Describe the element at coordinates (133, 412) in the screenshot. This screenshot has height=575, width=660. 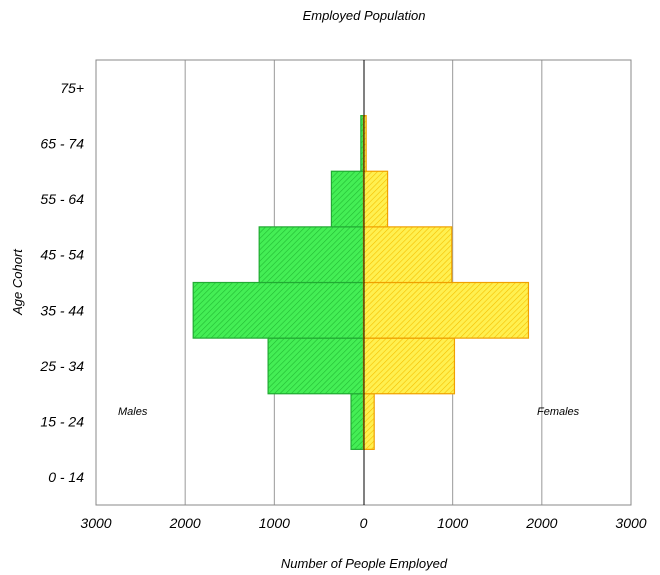
I see `males-annotation: Males` at that location.